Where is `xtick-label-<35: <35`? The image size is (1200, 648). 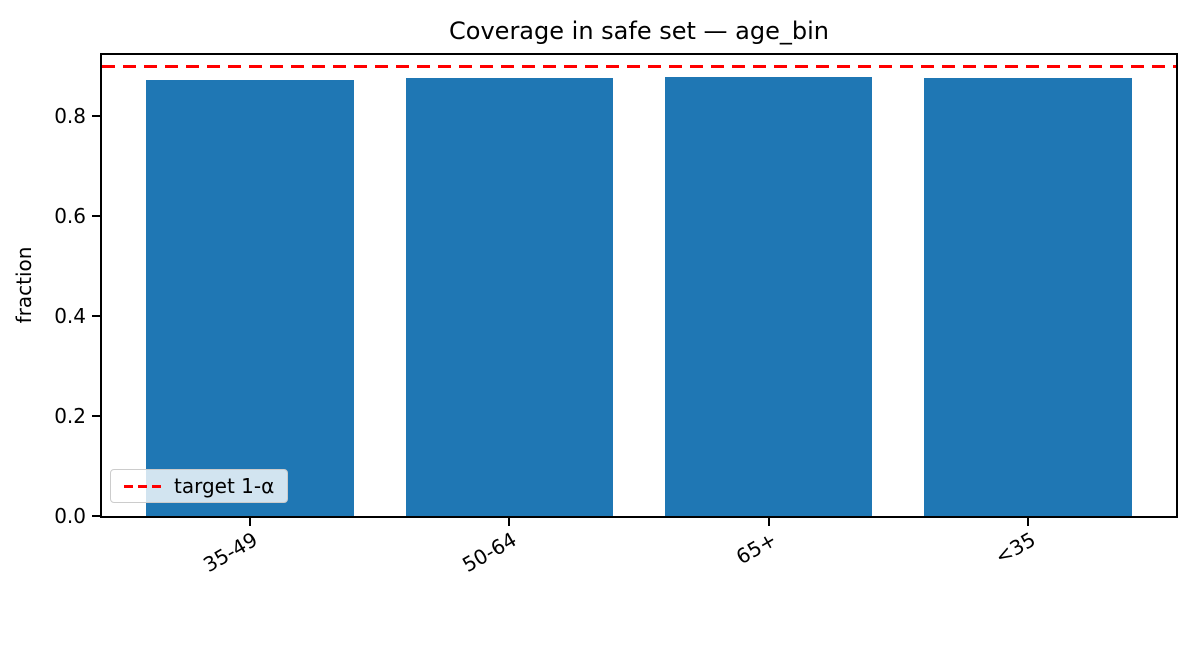 xtick-label-<35: <35 is located at coordinates (1015, 548).